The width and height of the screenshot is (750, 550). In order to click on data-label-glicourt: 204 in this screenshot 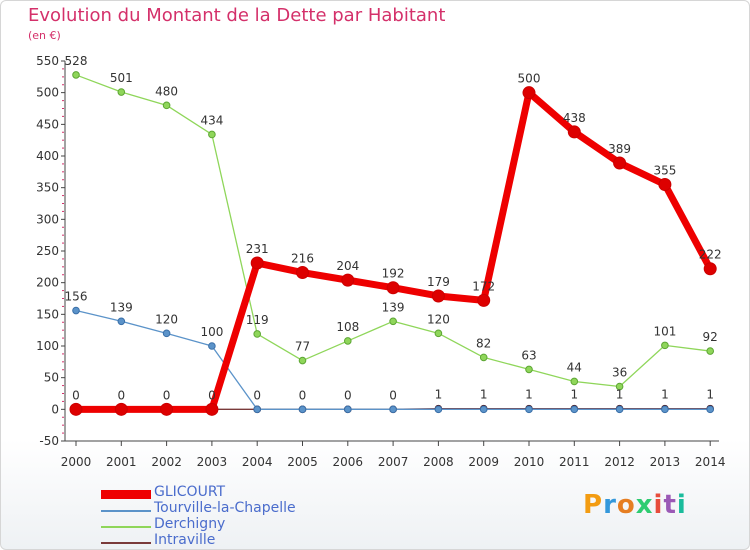, I will do `click(347, 266)`.